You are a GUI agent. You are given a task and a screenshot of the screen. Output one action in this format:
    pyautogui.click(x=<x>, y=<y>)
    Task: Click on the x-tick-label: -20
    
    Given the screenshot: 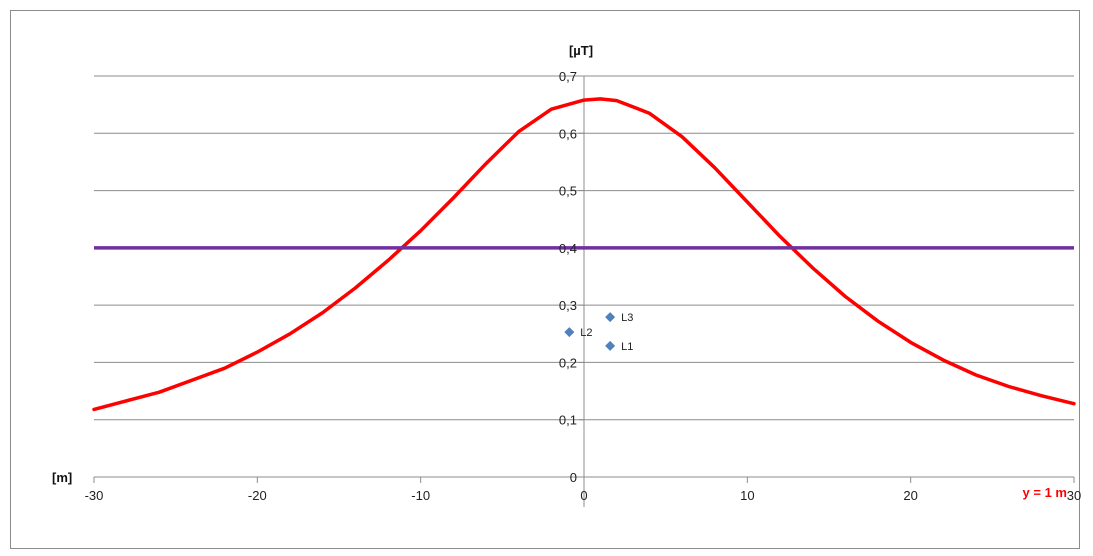 What is the action you would take?
    pyautogui.click(x=257, y=495)
    